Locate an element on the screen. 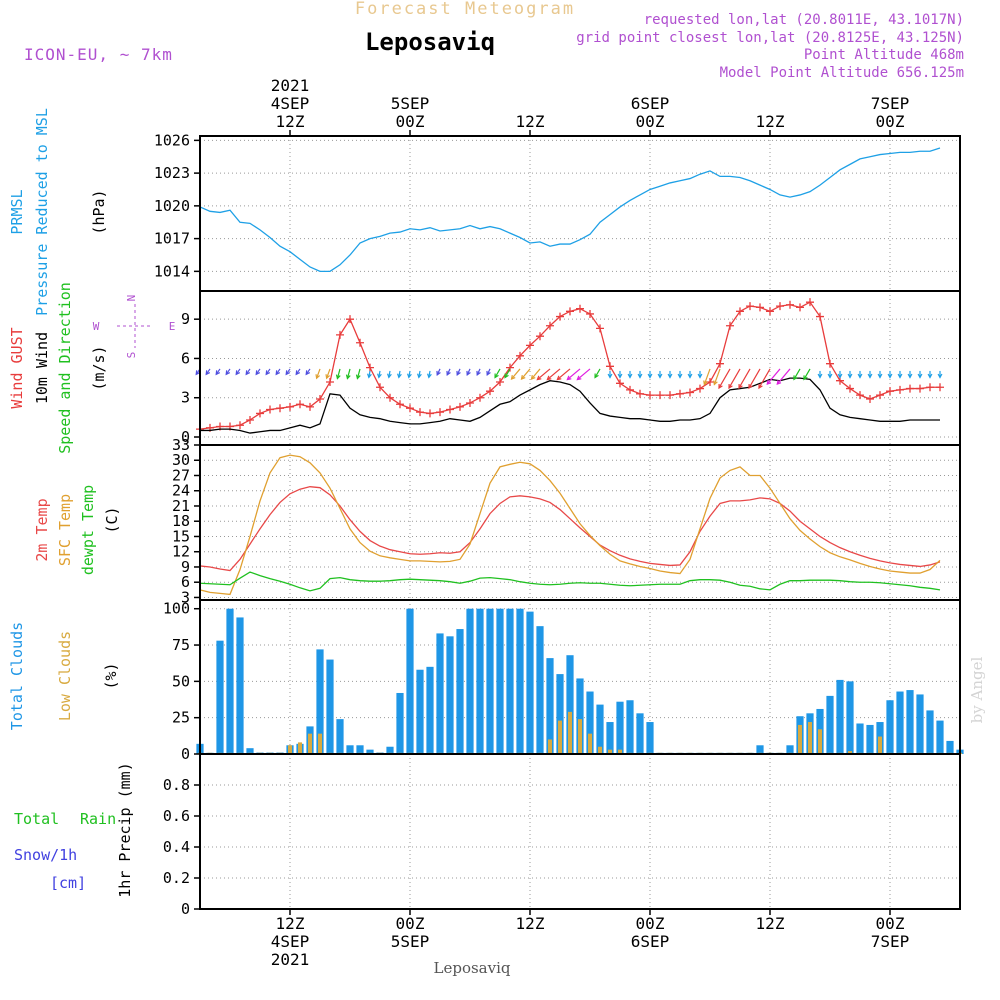 Image resolution: width=1000 pixels, height=1000 pixels. top-xtick-label: 2021 is located at coordinates (290, 85).